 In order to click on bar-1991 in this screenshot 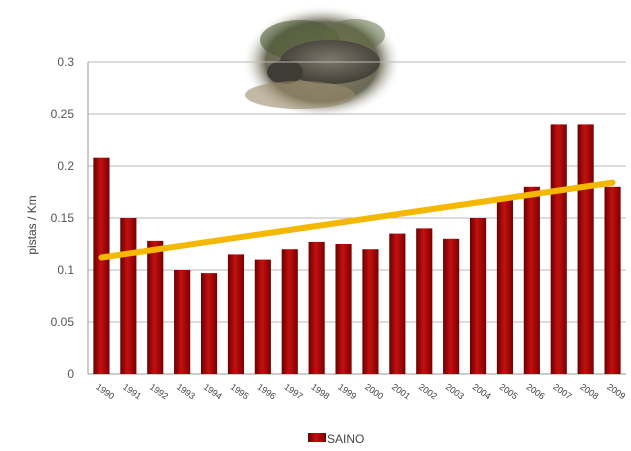, I will do `click(128, 296)`.